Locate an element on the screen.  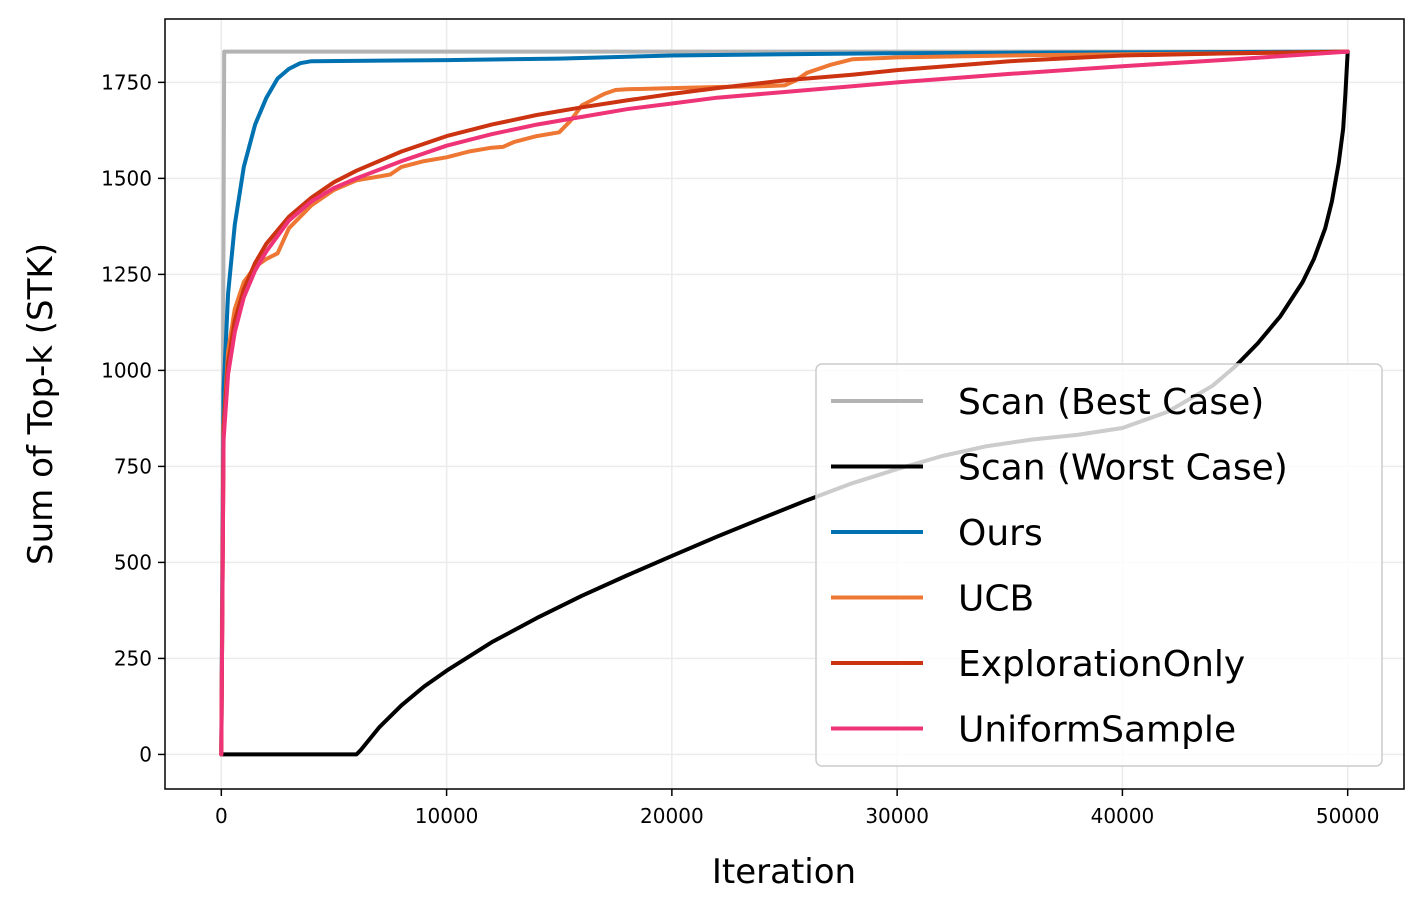
y-tick-label: 1750 is located at coordinates (126, 82).